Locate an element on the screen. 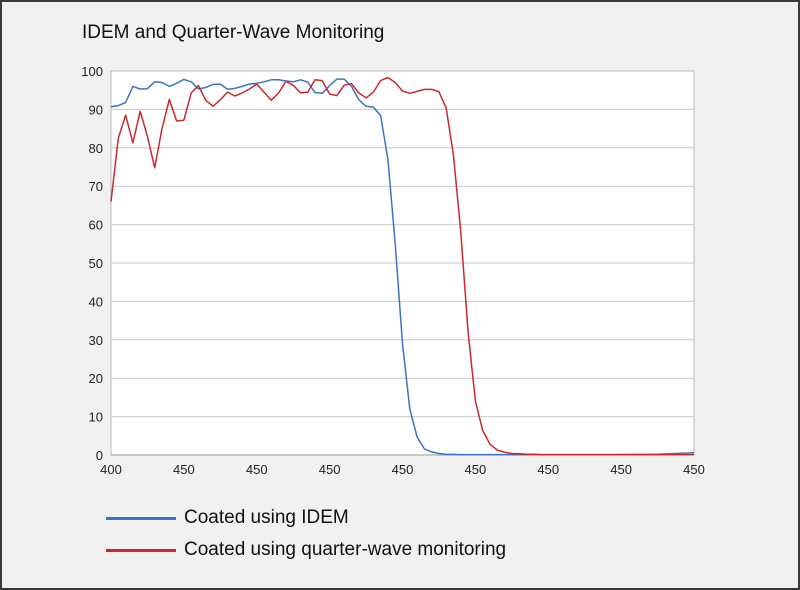  x-axis-tick-labels: 400 450 450 450 450 450 450 450 450 is located at coordinates (402, 469).